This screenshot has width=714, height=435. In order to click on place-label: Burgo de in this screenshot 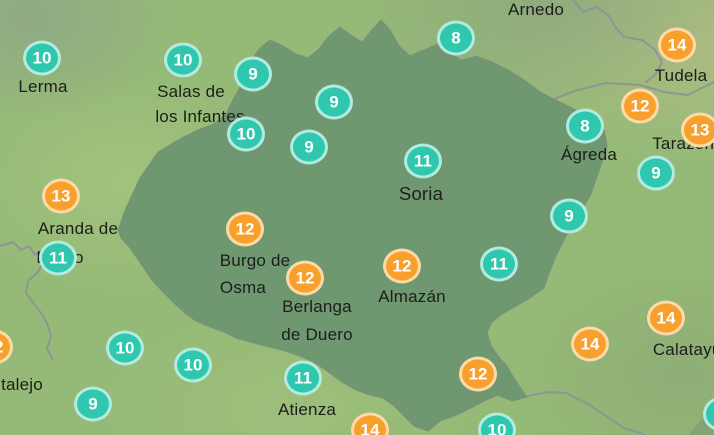, I will do `click(255, 260)`.